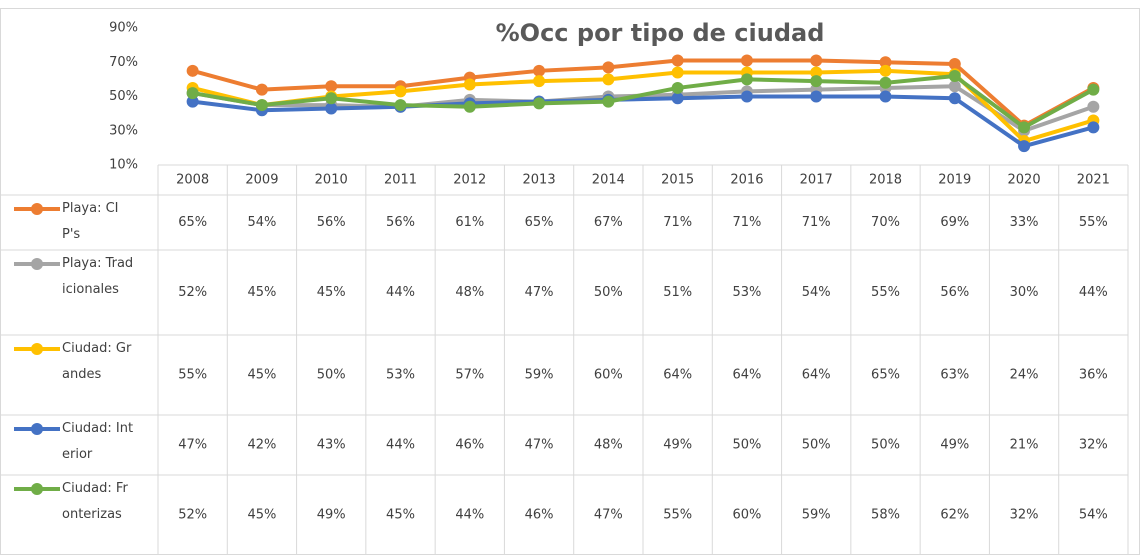 This screenshot has width=1140, height=555. I want to click on legend-label: Playa: Tradicionales, so click(98, 276).